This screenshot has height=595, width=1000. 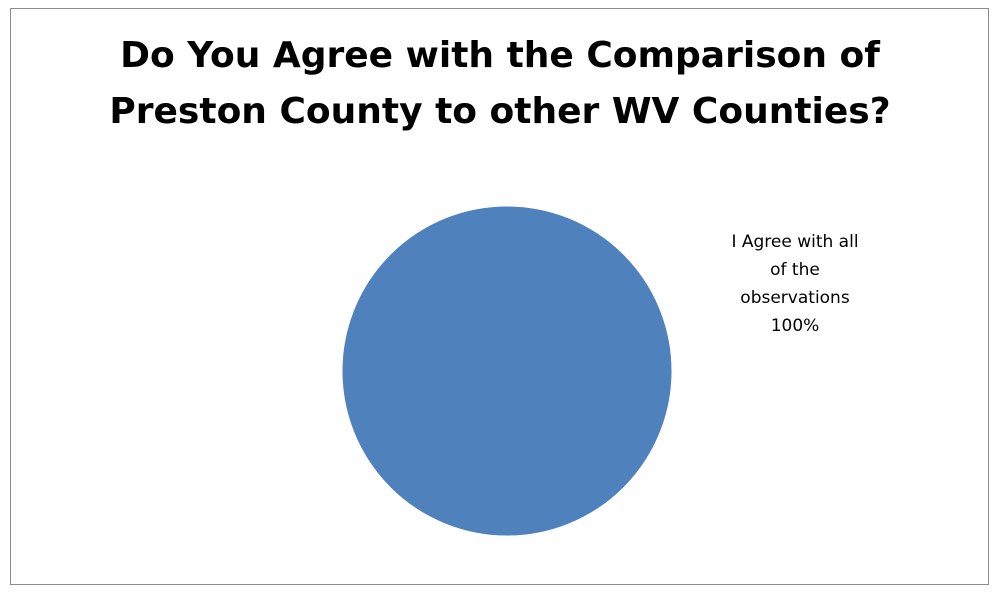 What do you see at coordinates (500, 55) in the screenshot?
I see `chart-title-line-1: Do You Agree with the Comparison of` at bounding box center [500, 55].